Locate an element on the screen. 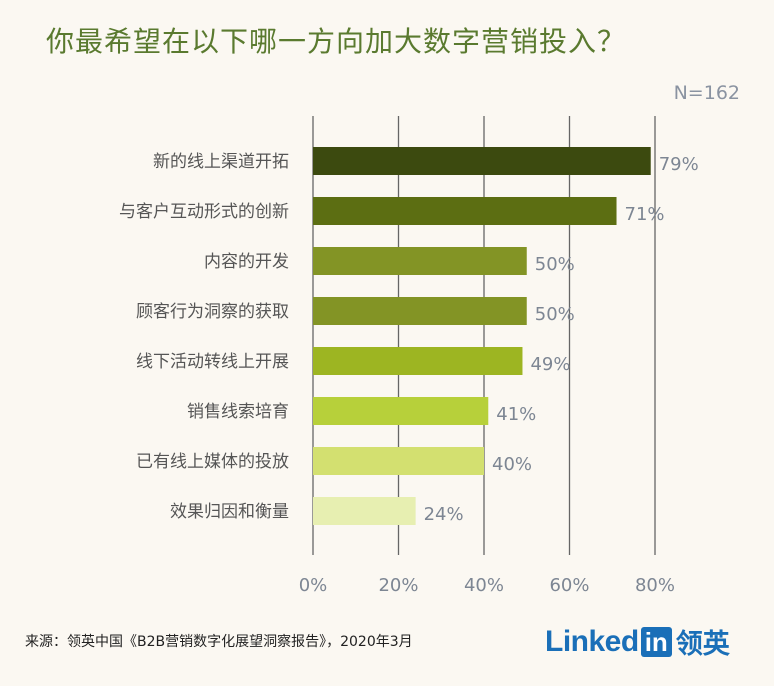  x-tick-label: 20% is located at coordinates (398, 585).